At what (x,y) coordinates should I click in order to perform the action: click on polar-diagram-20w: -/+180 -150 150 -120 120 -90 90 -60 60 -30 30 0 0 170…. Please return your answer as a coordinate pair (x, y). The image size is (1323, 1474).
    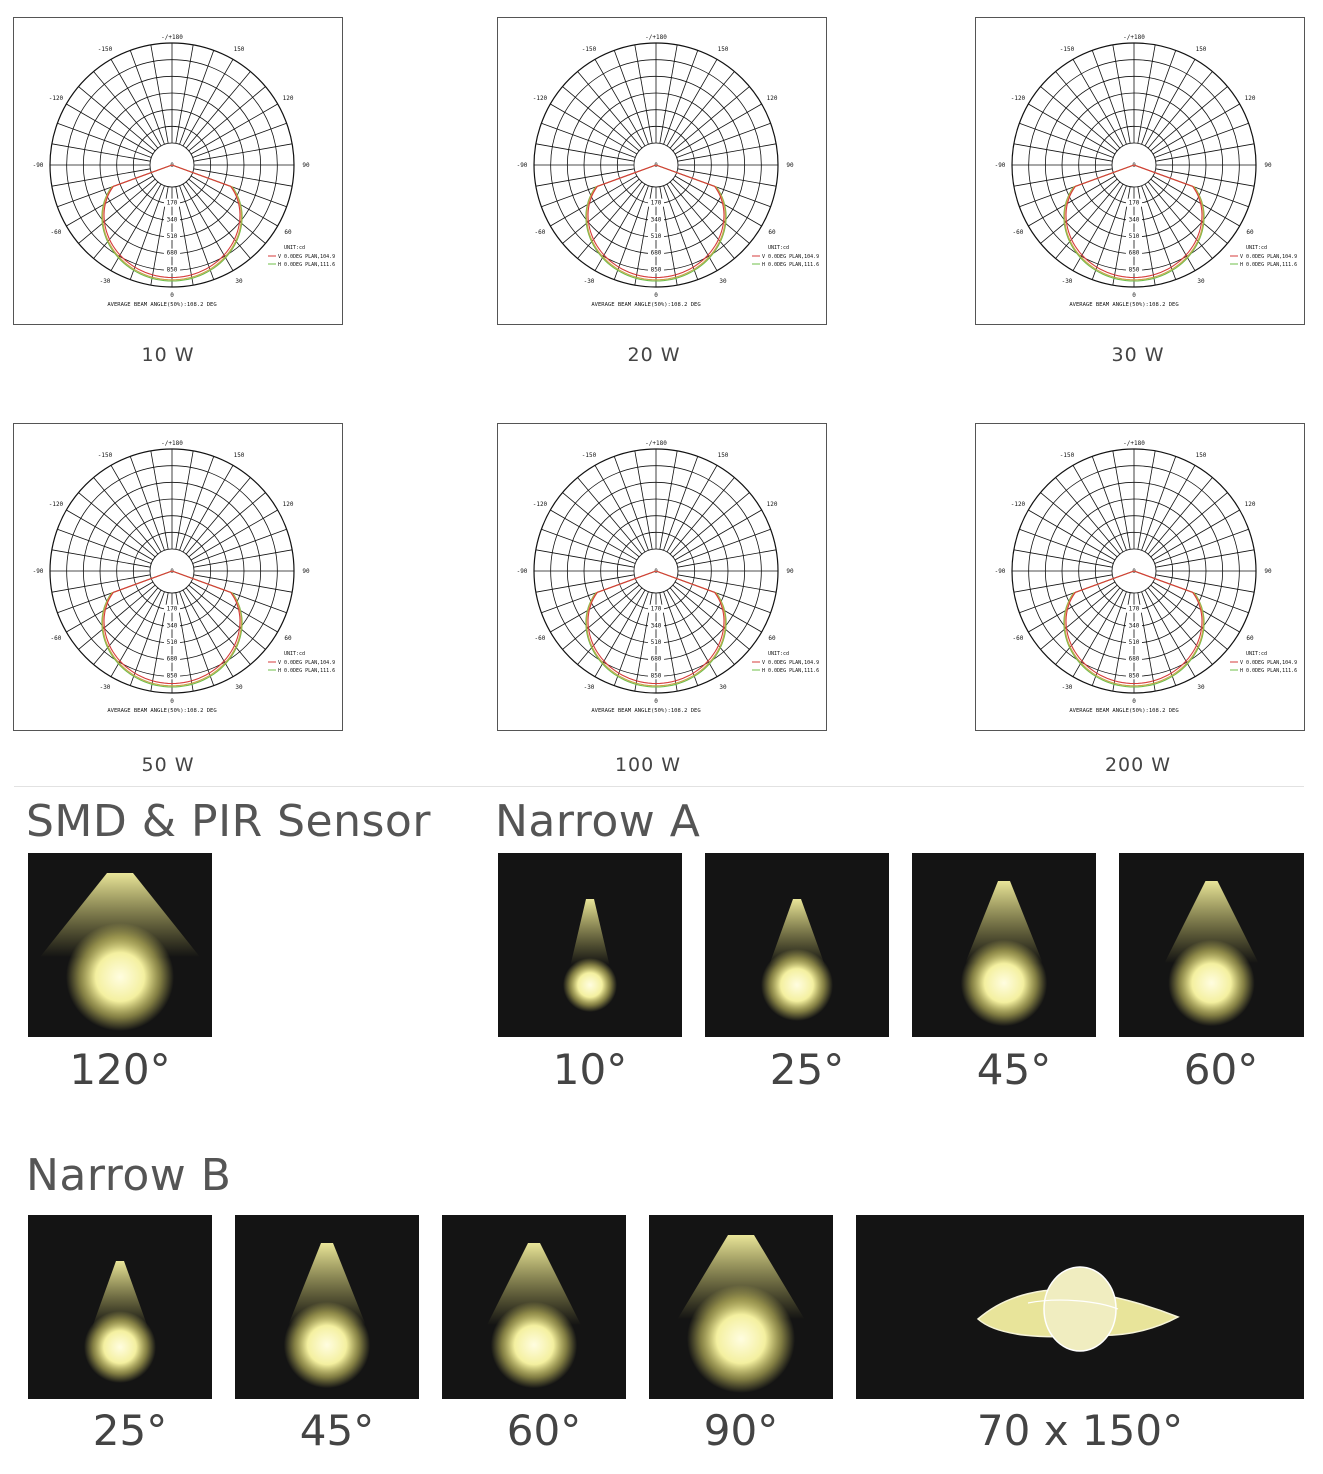
    Looking at the image, I should click on (662, 171).